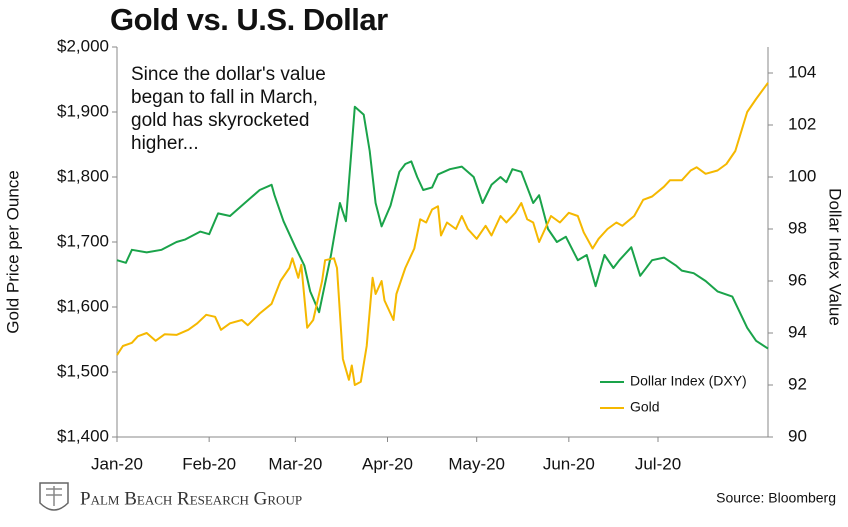 The width and height of the screenshot is (848, 527). Describe the element at coordinates (83, 45) in the screenshot. I see `y-tick-label: $2,000` at that location.